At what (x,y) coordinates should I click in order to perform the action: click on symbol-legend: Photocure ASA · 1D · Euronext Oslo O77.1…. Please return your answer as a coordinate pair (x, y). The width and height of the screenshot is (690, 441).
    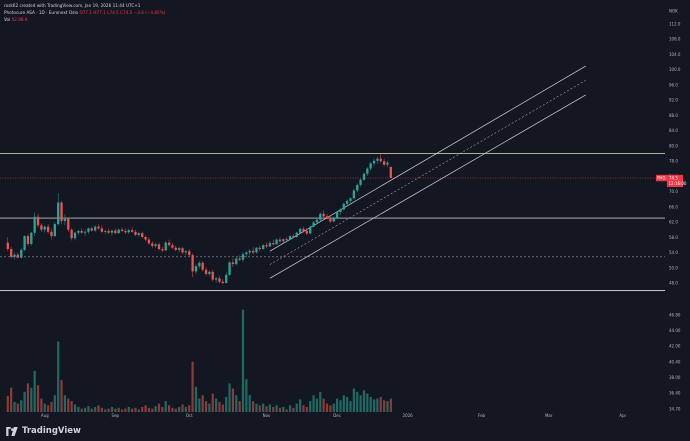
    Looking at the image, I should click on (84, 12).